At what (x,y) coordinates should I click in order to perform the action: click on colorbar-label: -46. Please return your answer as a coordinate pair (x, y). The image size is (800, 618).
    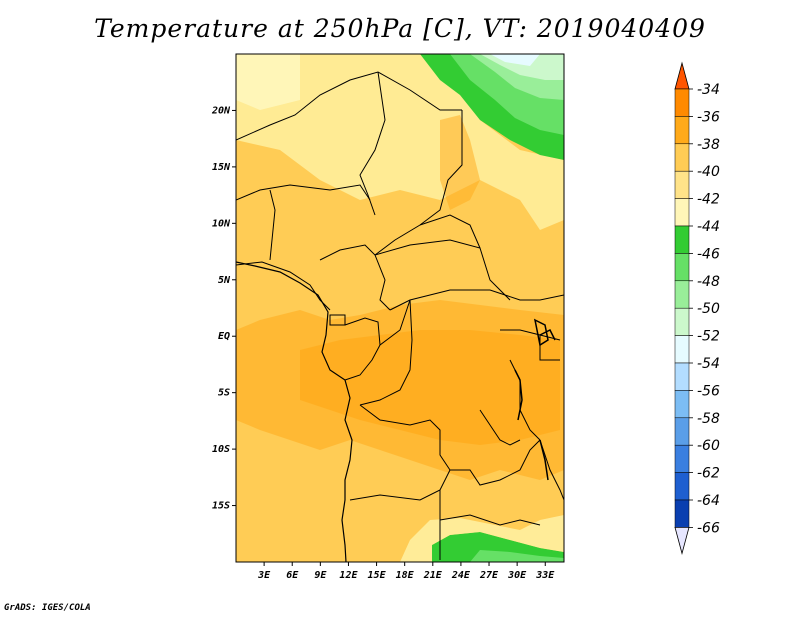
    Looking at the image, I should click on (708, 254).